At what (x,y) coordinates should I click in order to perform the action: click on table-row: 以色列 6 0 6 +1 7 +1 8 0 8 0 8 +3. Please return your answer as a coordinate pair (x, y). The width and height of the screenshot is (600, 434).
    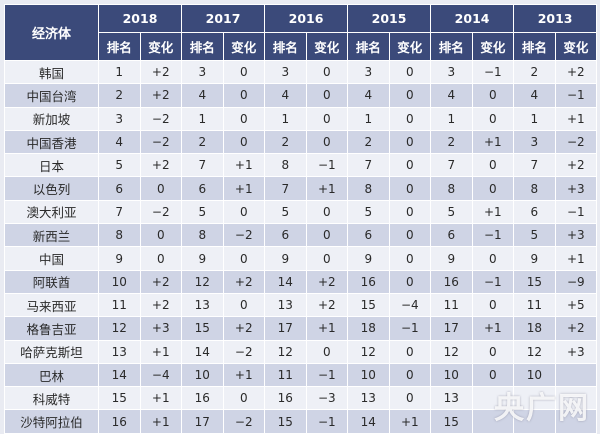
    Looking at the image, I should click on (301, 188).